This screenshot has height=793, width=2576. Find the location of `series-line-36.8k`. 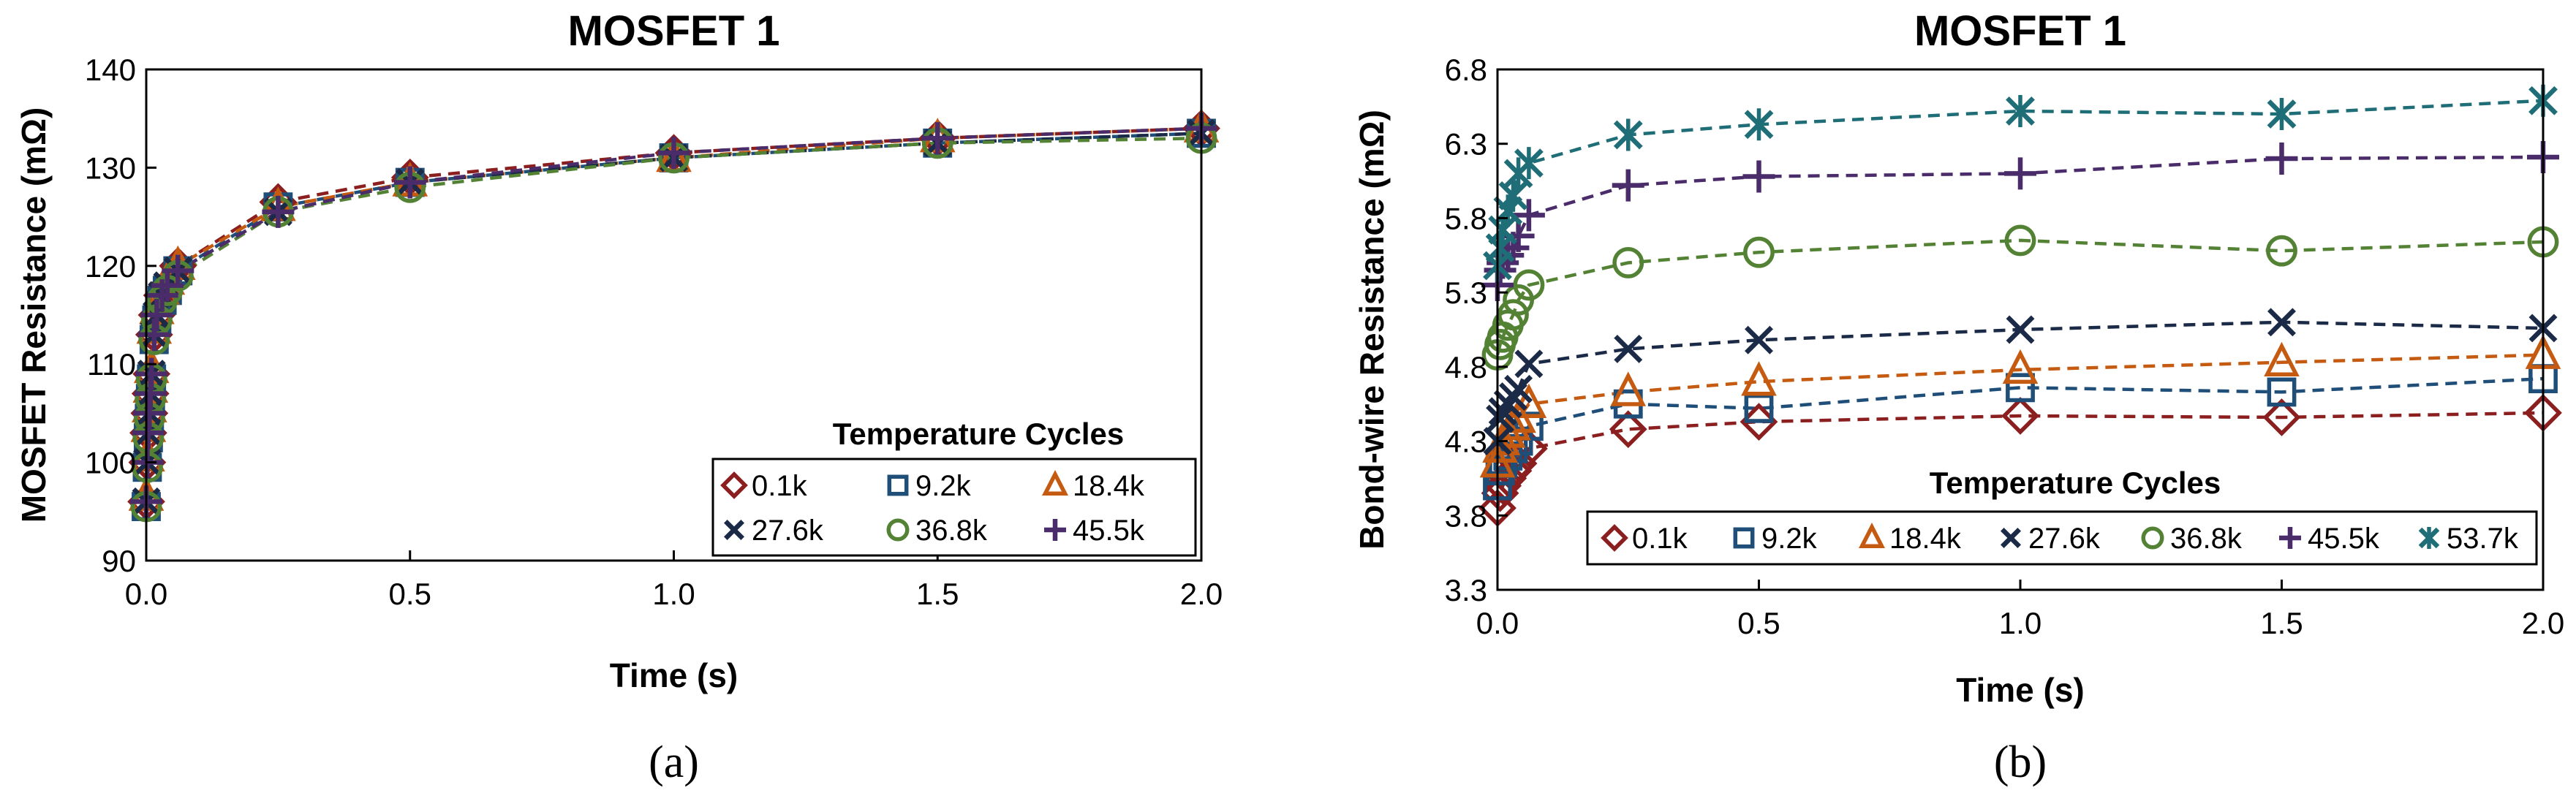

series-line-36.8k is located at coordinates (2019, 297).